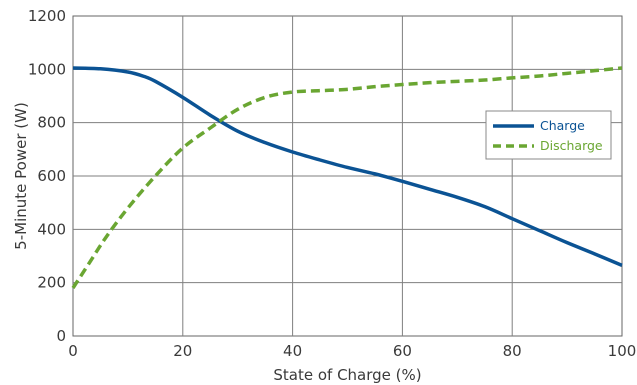  Describe the element at coordinates (47, 69) in the screenshot. I see `y-tick-label: 1000` at that location.